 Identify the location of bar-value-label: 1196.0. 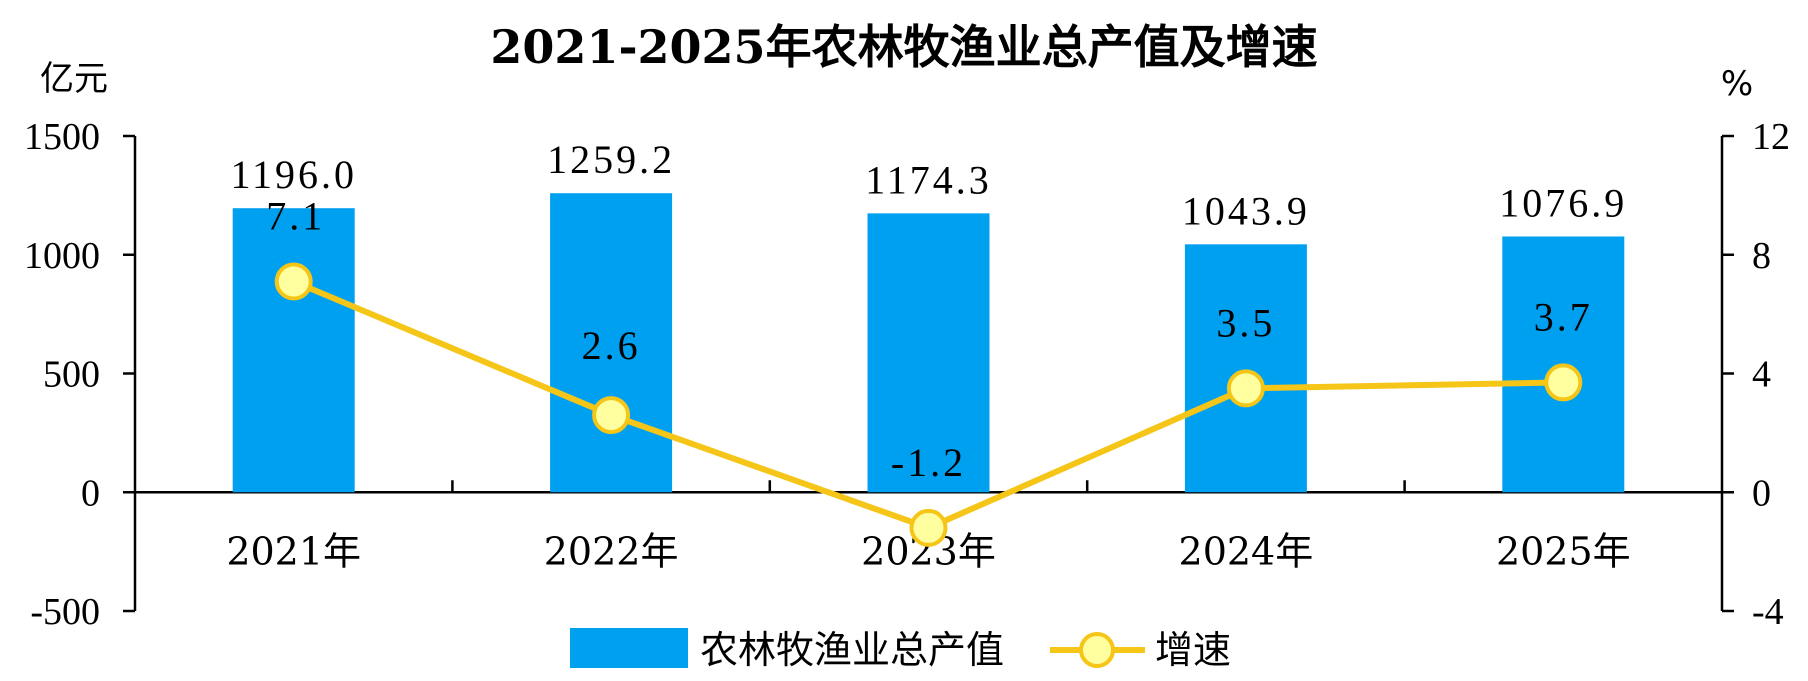
(293, 174).